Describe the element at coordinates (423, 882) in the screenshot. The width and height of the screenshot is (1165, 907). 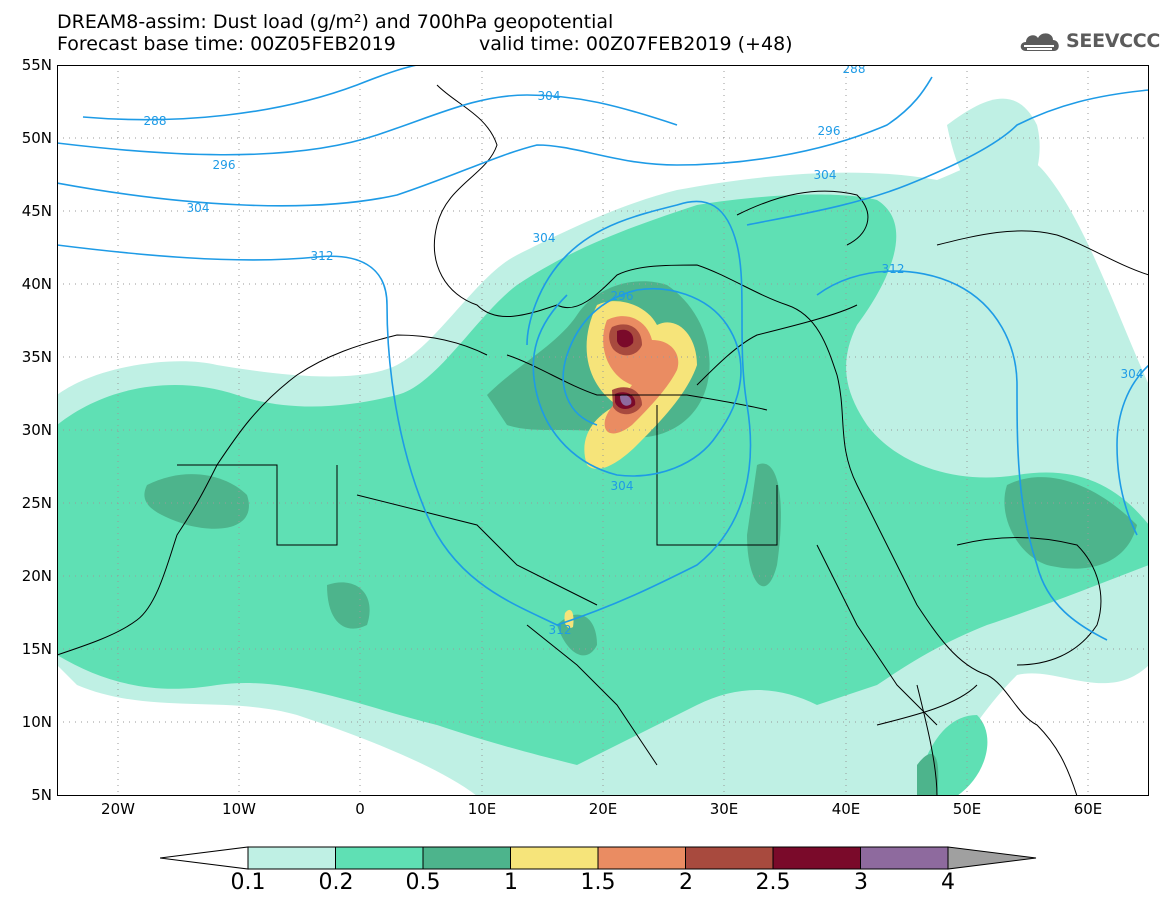
I see `colorbar-label: 0.5` at that location.